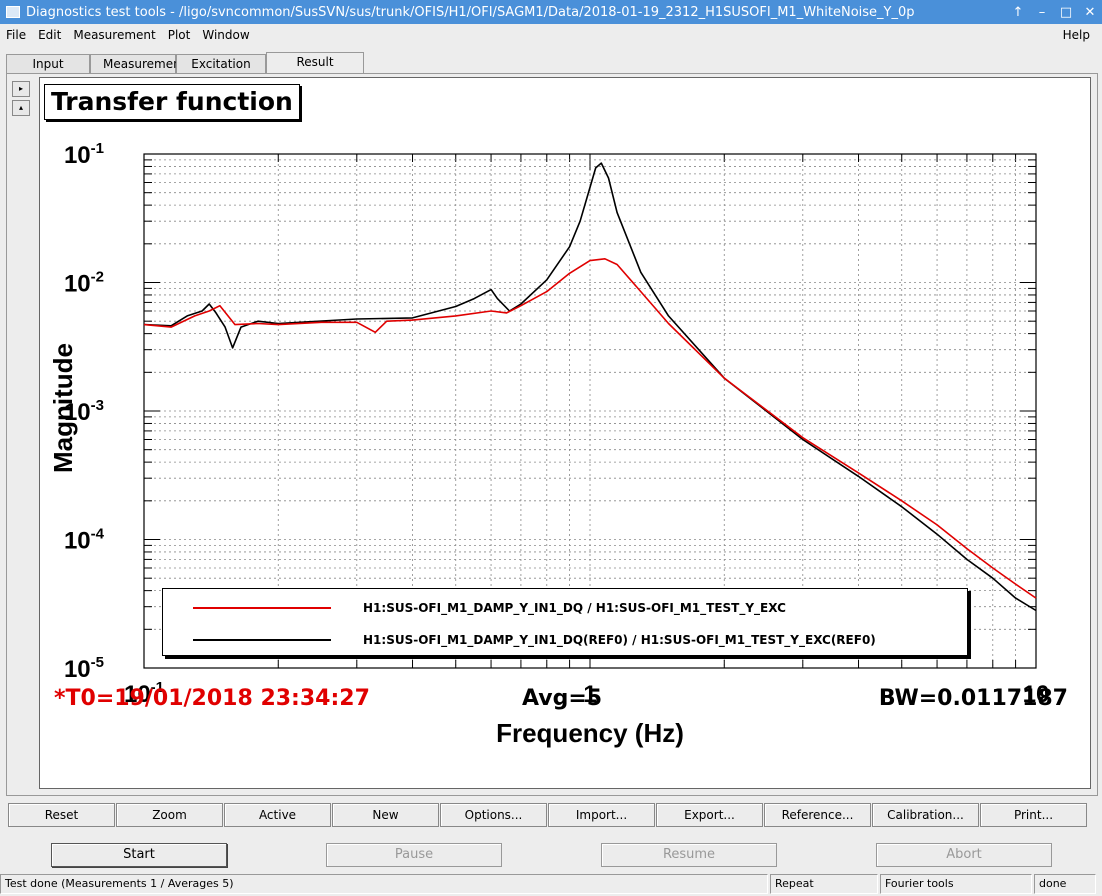  What do you see at coordinates (964, 855) in the screenshot?
I see `abort-button: Abort` at bounding box center [964, 855].